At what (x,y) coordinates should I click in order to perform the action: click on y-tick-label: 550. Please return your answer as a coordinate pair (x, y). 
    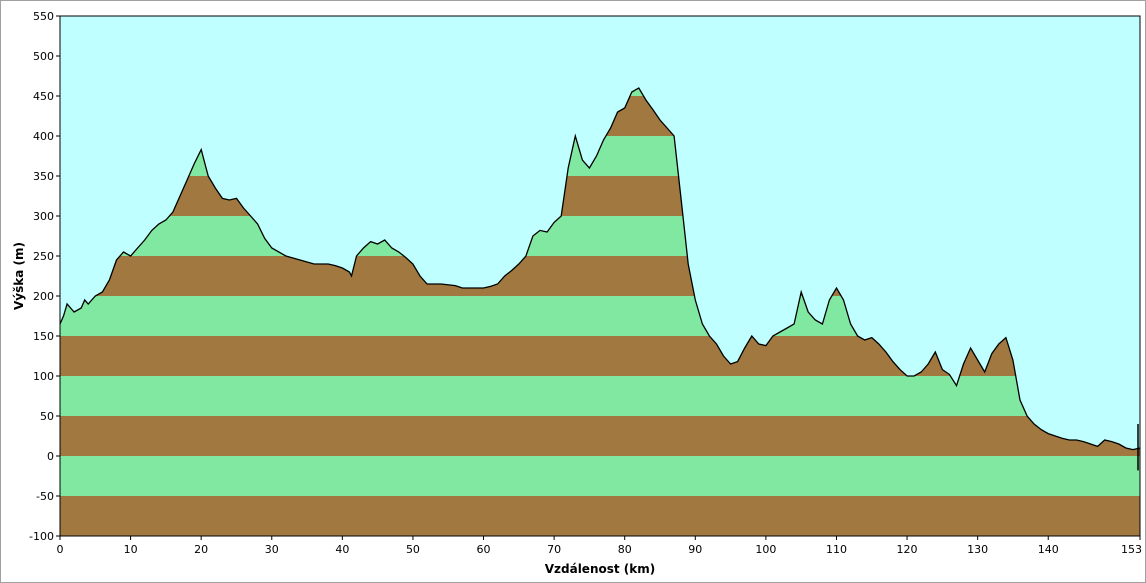
    Looking at the image, I should click on (43, 16).